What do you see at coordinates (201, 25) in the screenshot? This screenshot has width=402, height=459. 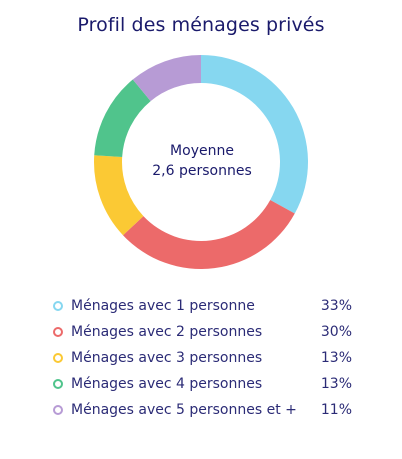 I see `chart-title: Profil des ménages privés` at bounding box center [201, 25].